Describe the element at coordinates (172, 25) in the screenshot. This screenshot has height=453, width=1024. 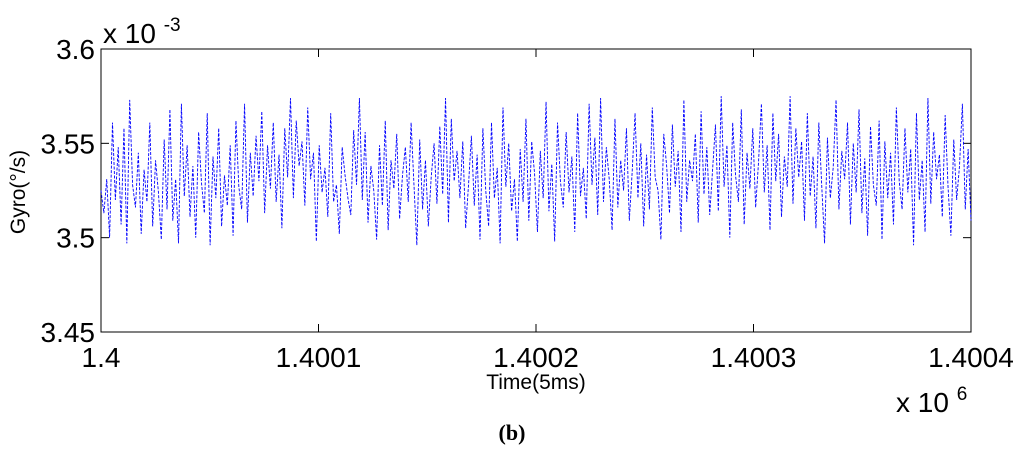
I see `y-multiplier-exponent: -3` at that location.